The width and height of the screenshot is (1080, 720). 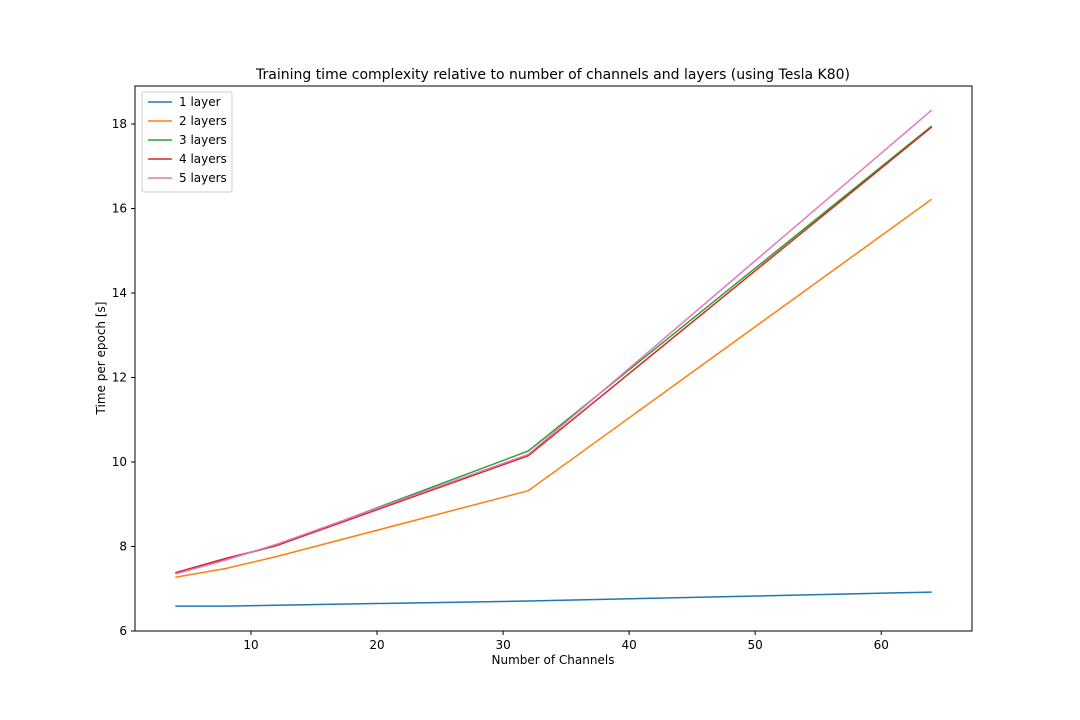 I want to click on y-tick-label: 6, so click(x=123, y=631).